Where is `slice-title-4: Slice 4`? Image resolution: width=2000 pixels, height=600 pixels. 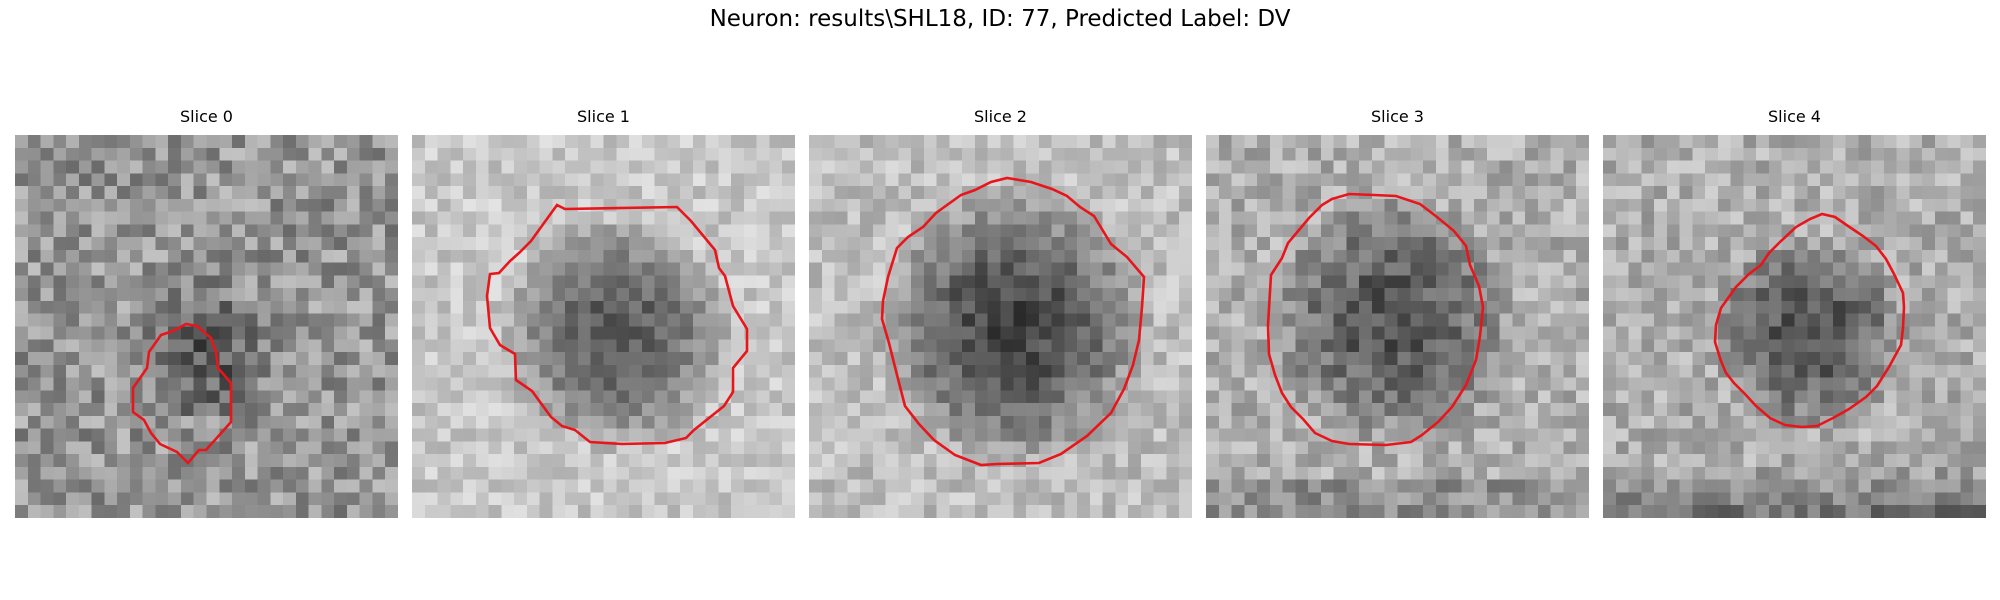
slice-title-4: Slice 4 is located at coordinates (1794, 116).